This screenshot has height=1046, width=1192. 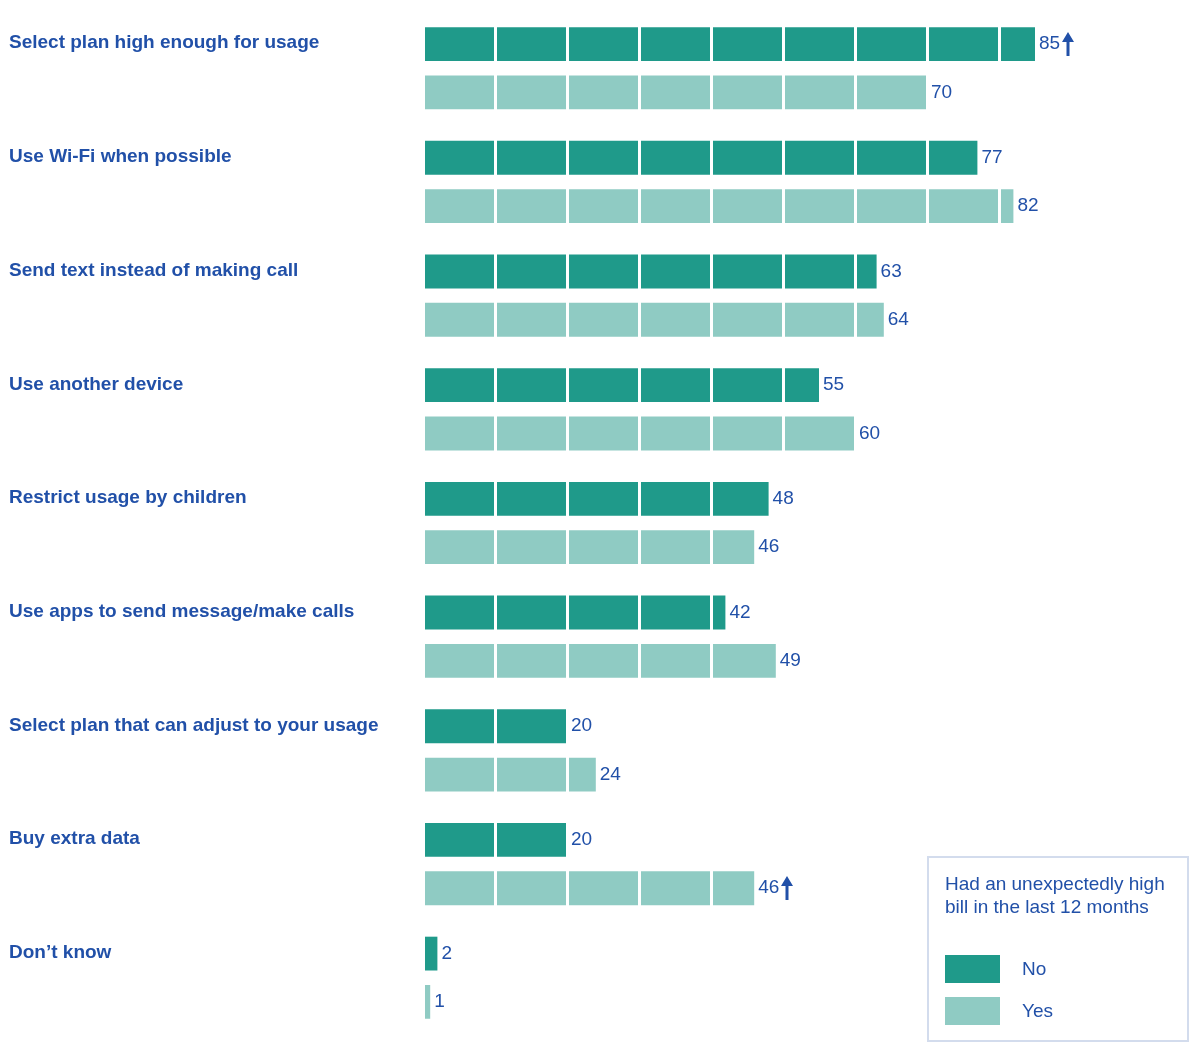 I want to click on data-label: 85, so click(x=1050, y=43).